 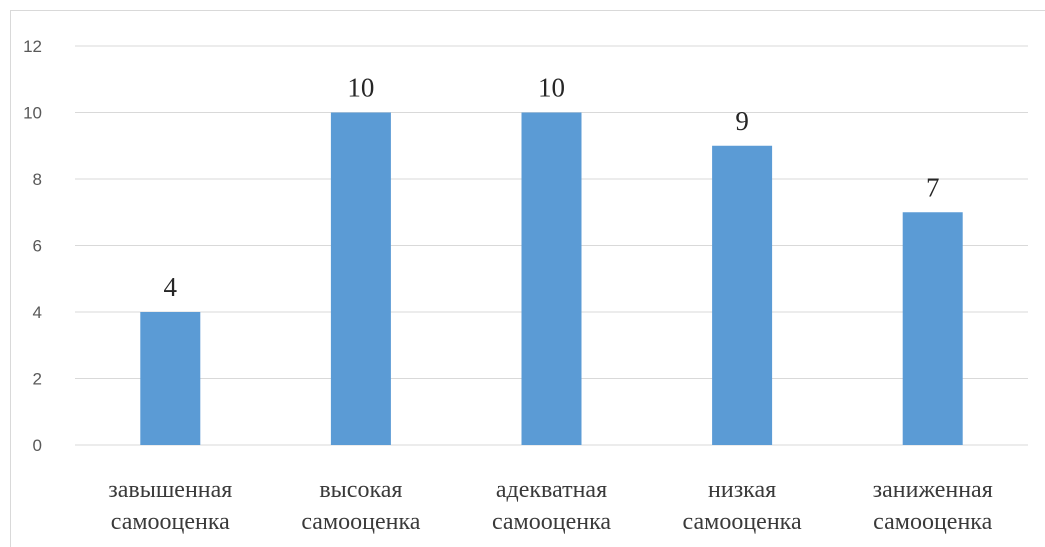 I want to click on x-category-label-2-line-1: высокая, so click(x=360, y=490).